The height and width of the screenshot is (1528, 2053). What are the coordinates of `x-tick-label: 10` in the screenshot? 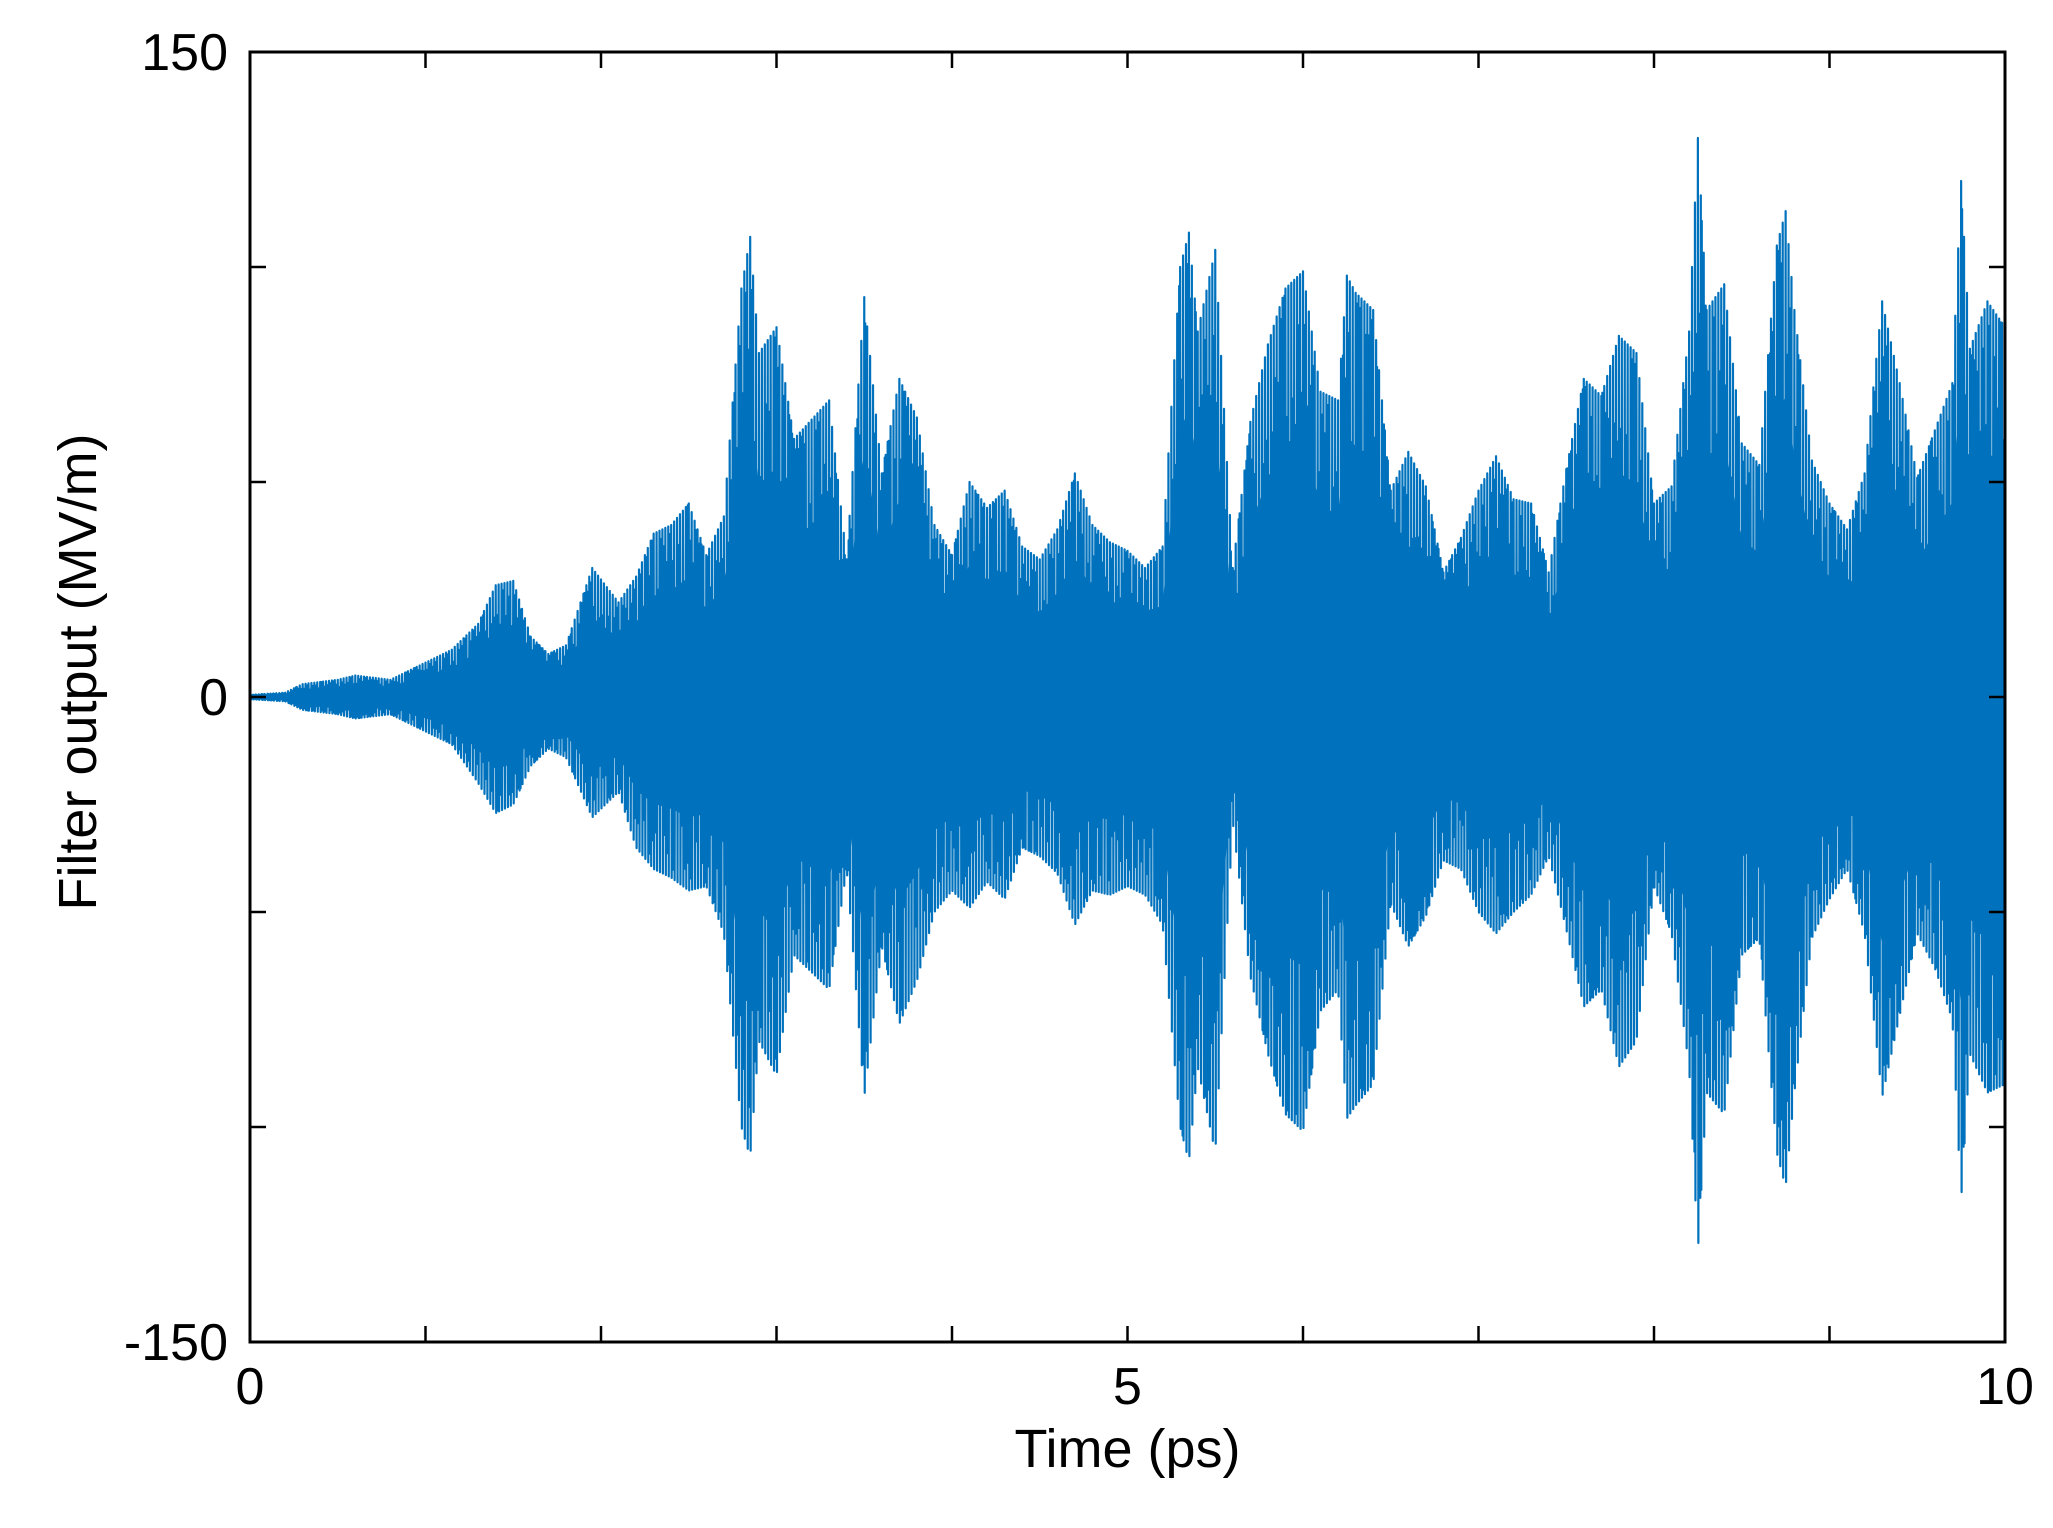 It's located at (2005, 1387).